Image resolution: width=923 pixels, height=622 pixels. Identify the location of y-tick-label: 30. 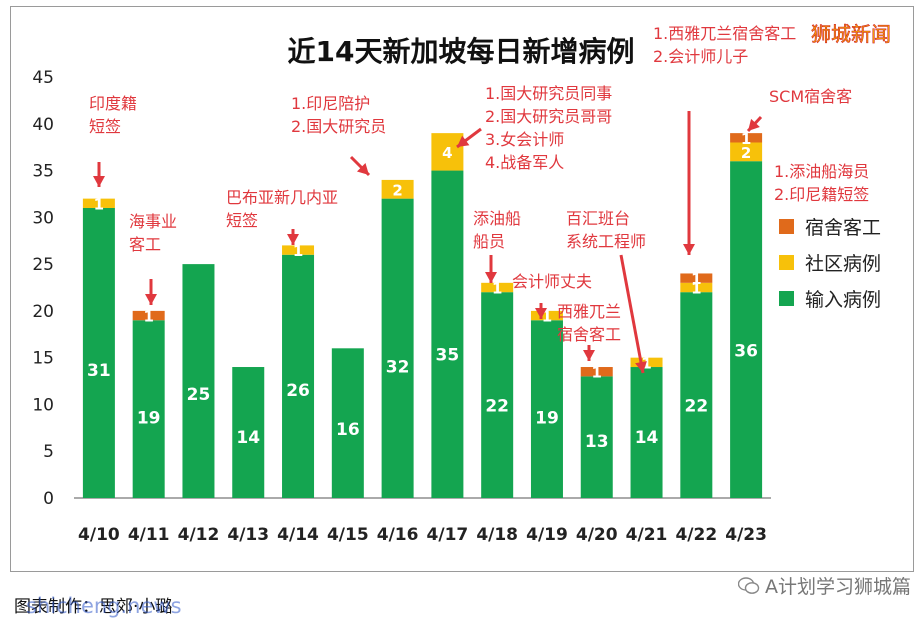
(43, 218).